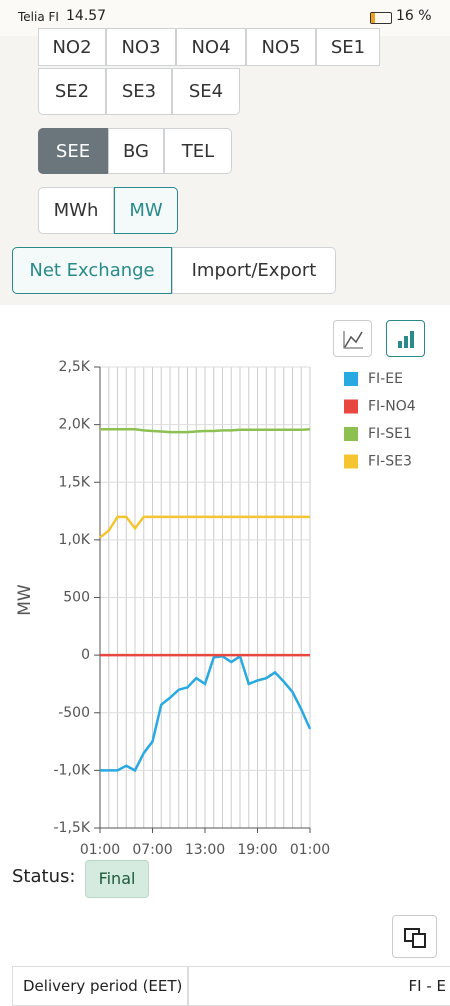 The width and height of the screenshot is (450, 1006). What do you see at coordinates (385, 379) in the screenshot?
I see `legend-label: FI-EE` at bounding box center [385, 379].